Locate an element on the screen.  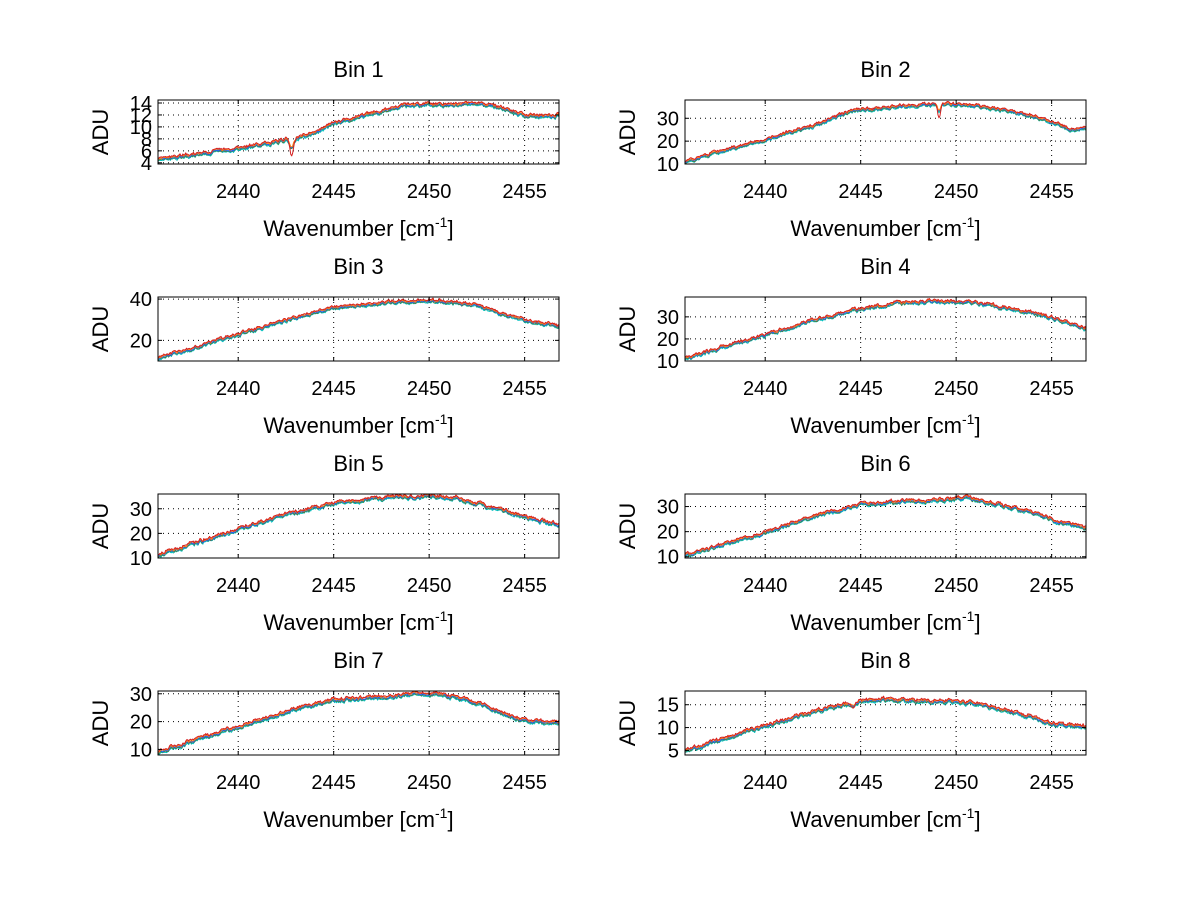
subplot-title: Bin 2 is located at coordinates (885, 69).